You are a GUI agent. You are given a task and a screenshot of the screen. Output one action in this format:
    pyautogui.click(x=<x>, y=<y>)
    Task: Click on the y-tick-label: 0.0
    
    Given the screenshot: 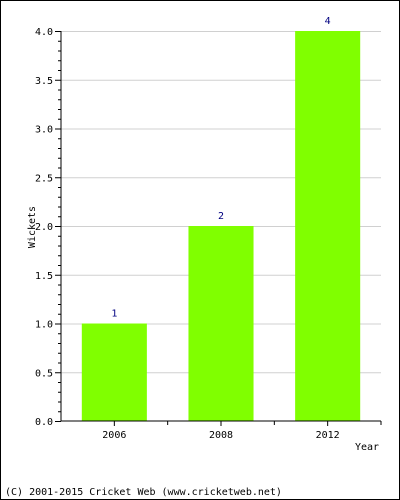 What is the action you would take?
    pyautogui.click(x=44, y=422)
    